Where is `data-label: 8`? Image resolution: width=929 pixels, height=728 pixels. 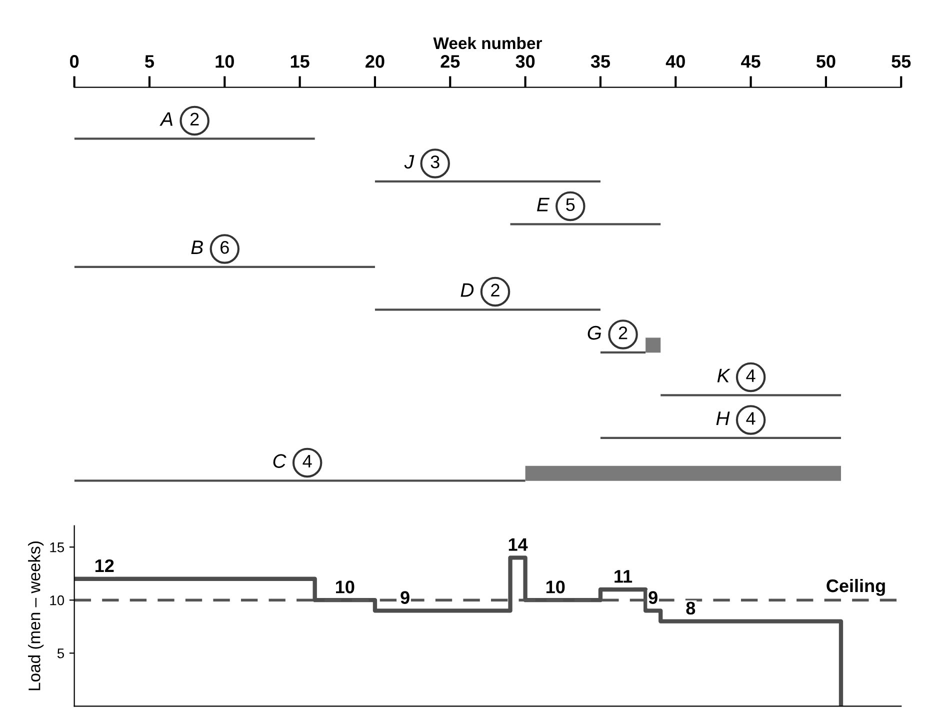 data-label: 8 is located at coordinates (691, 608).